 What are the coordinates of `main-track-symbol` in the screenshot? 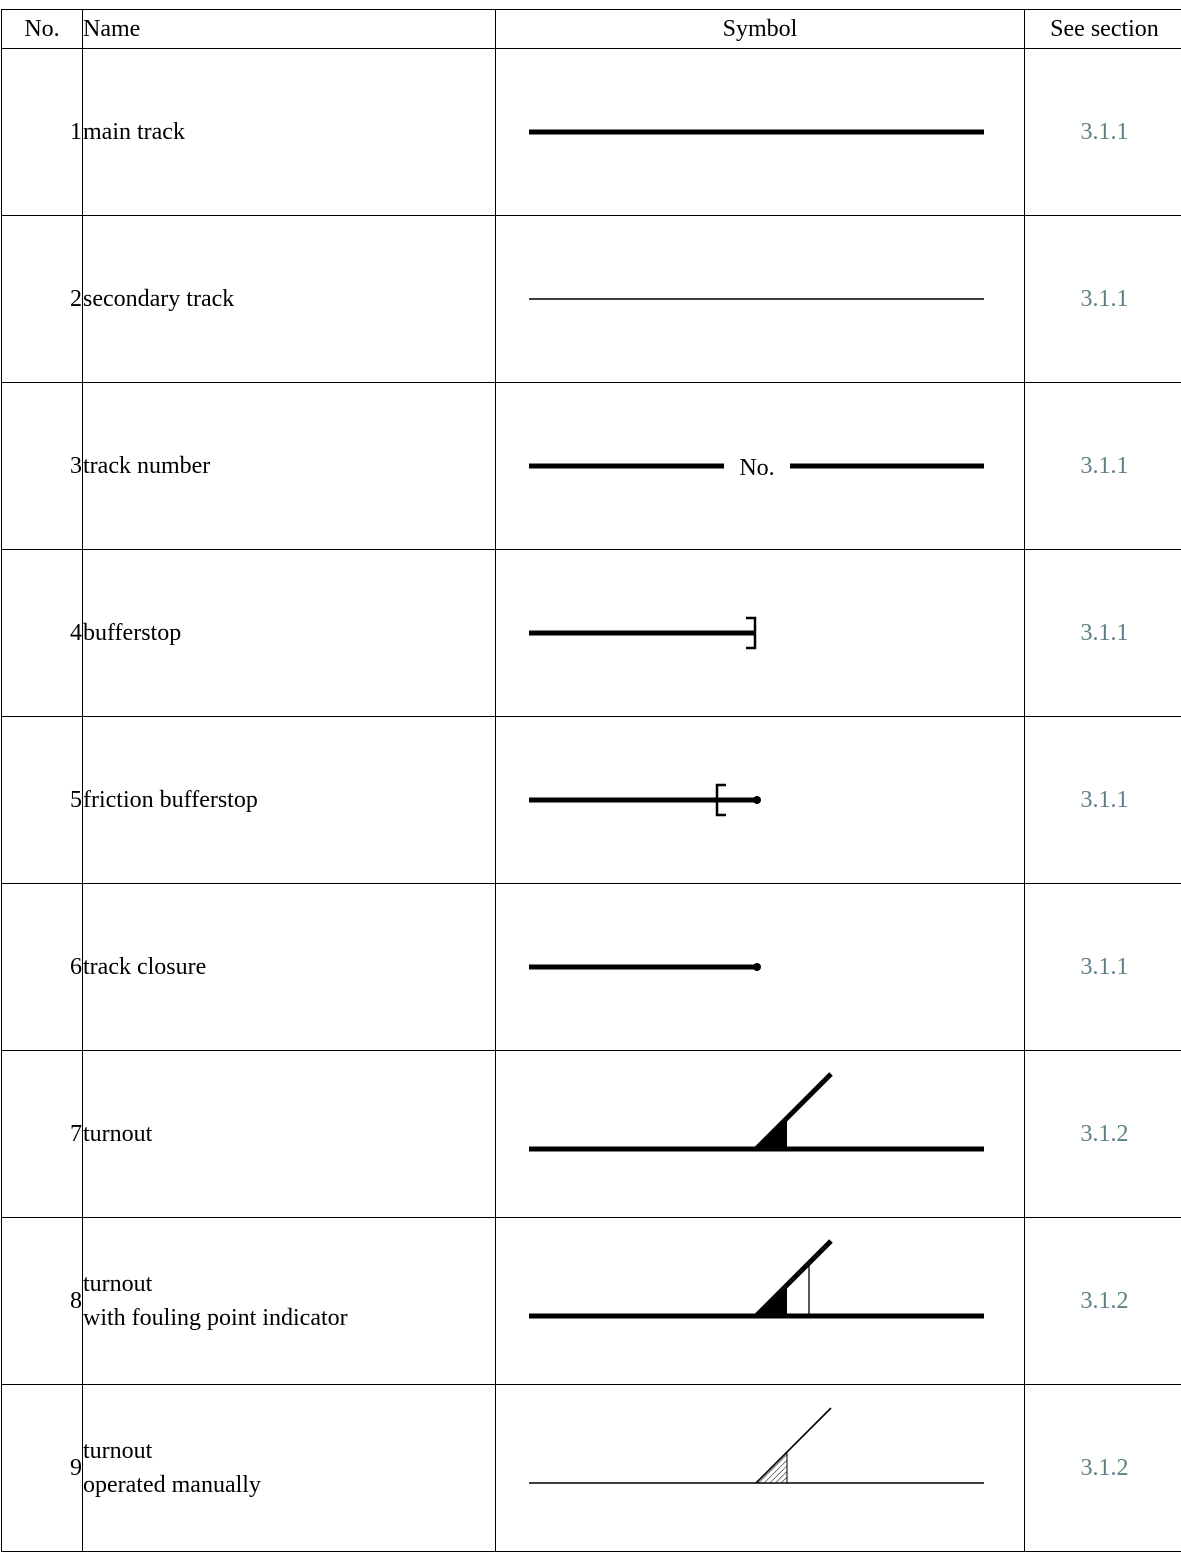 It's located at (760, 132).